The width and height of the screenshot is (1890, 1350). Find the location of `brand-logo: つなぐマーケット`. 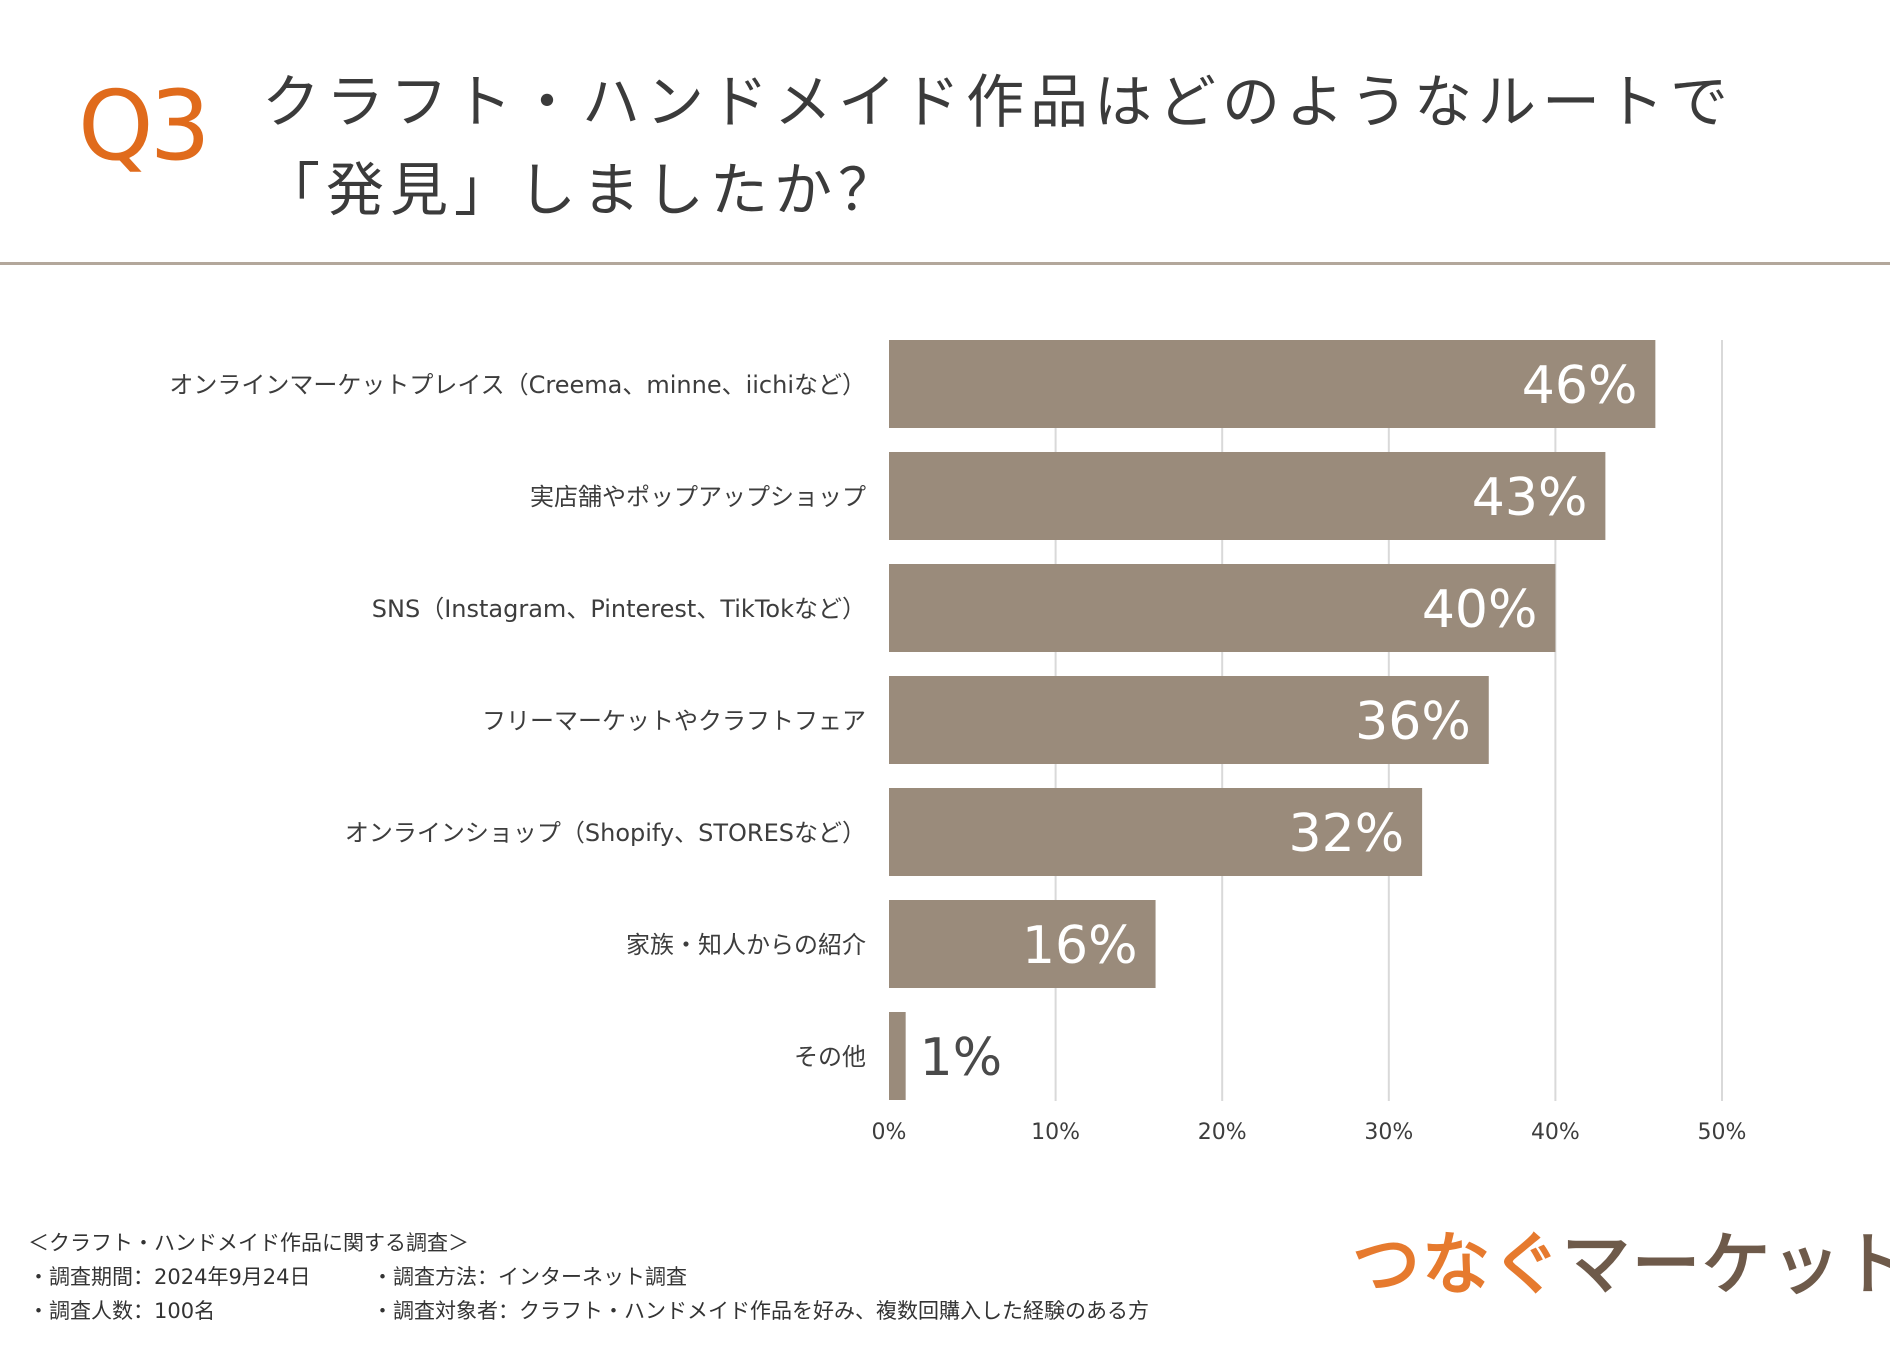

brand-logo: つなぐマーケット is located at coordinates (1621, 1266).